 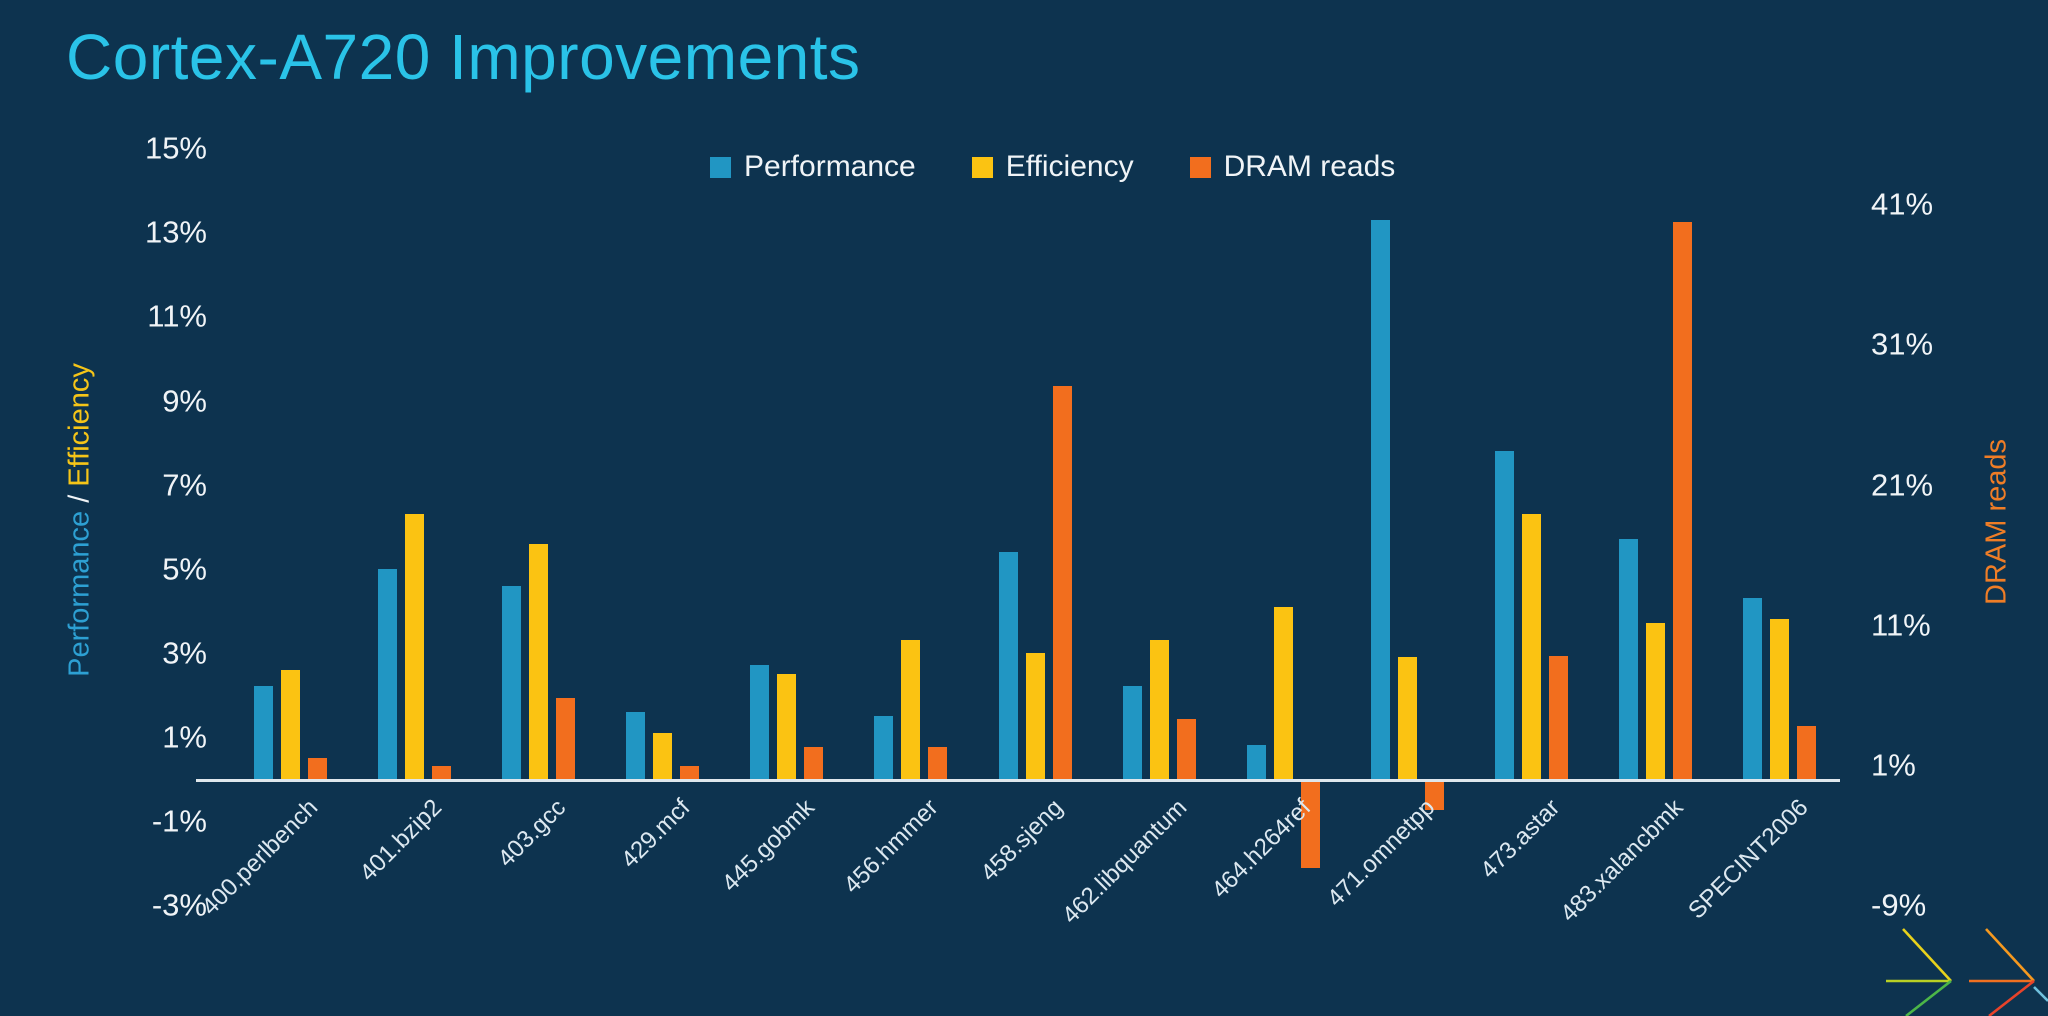 I want to click on legend-item-dram-reads: DRAM reads, so click(x=1292, y=167).